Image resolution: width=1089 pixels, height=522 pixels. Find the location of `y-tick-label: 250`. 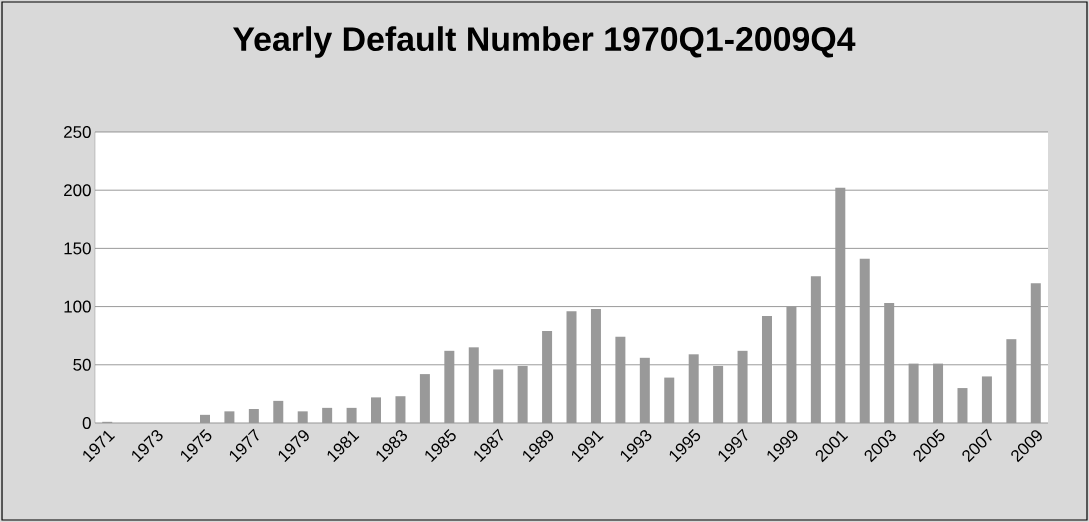

y-tick-label: 250 is located at coordinates (77, 131).